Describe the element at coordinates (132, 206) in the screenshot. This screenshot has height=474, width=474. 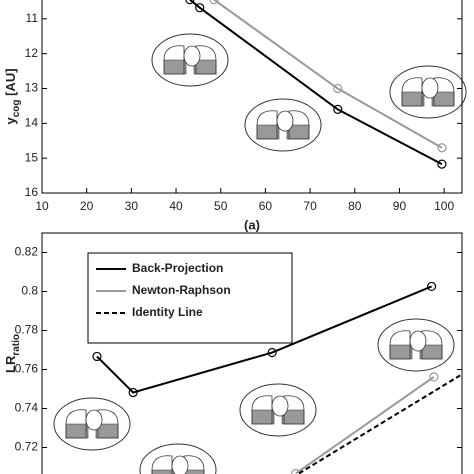
I see `x-tick-label: 30` at that location.